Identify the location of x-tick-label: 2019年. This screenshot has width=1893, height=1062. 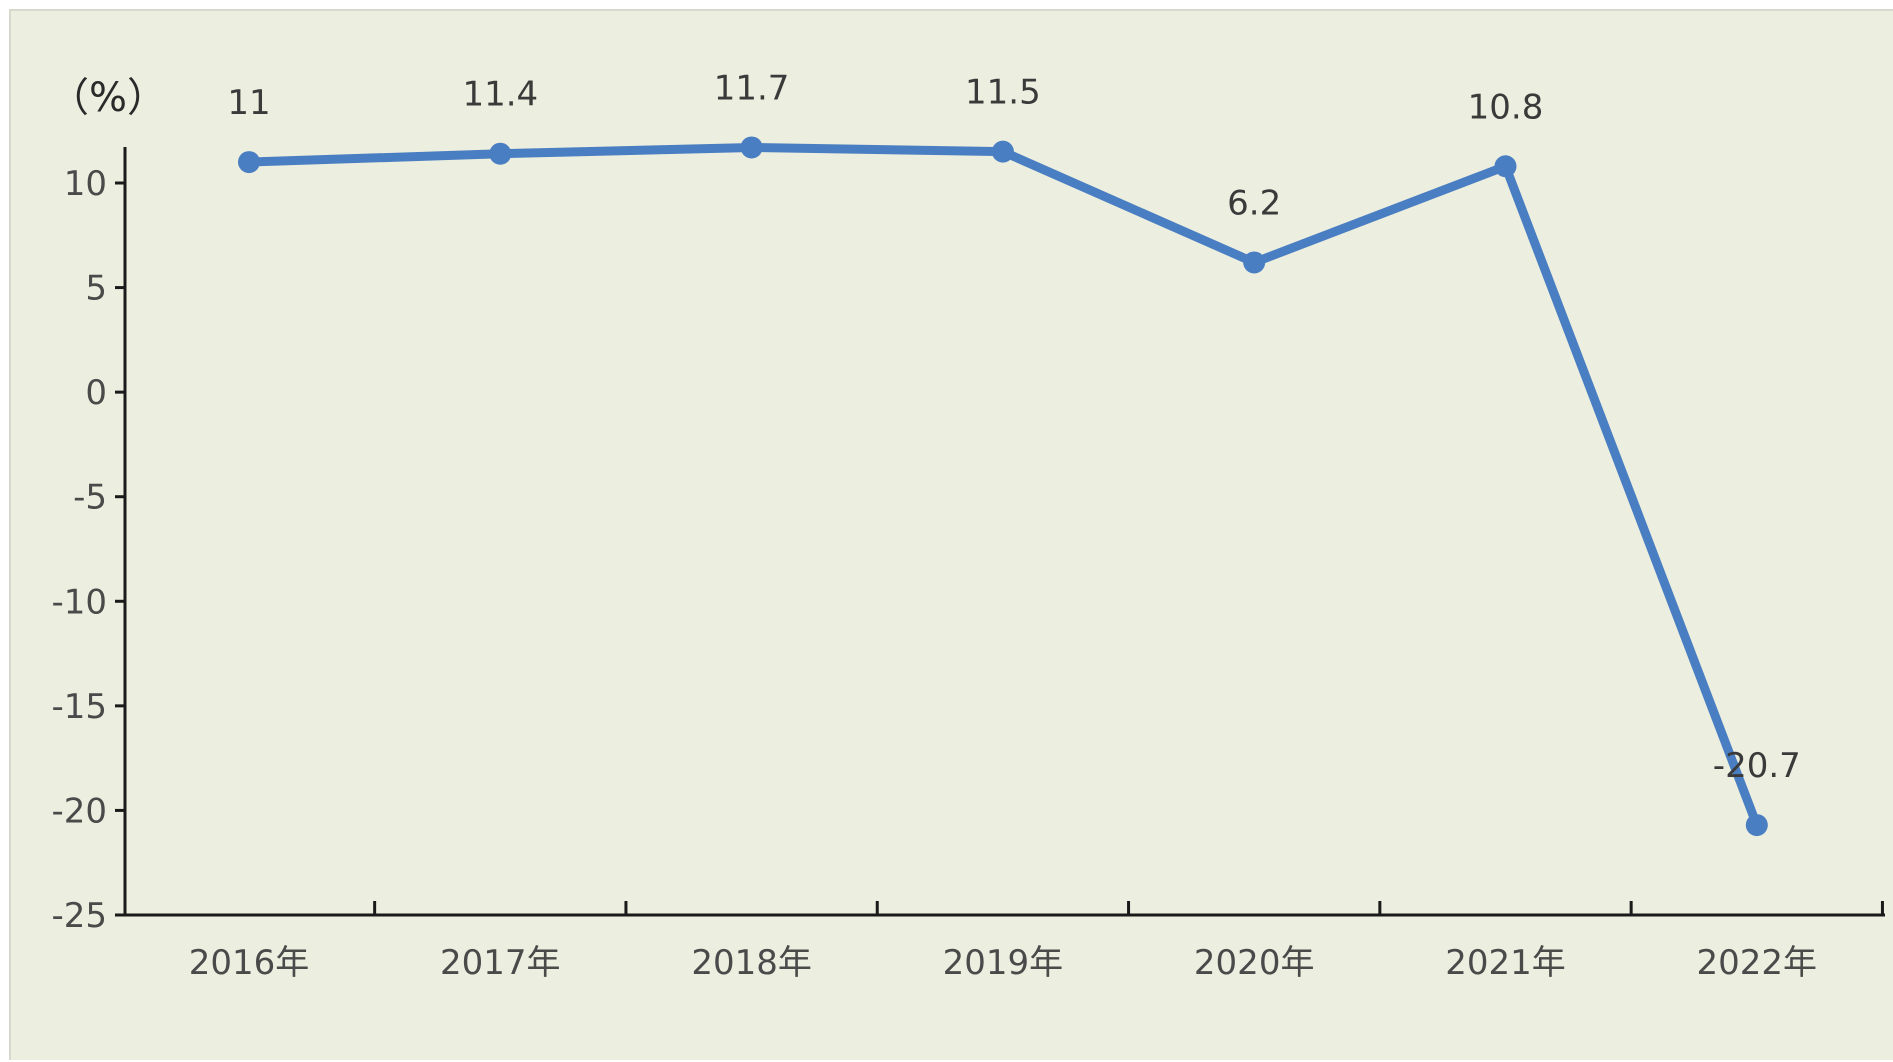
(1003, 963).